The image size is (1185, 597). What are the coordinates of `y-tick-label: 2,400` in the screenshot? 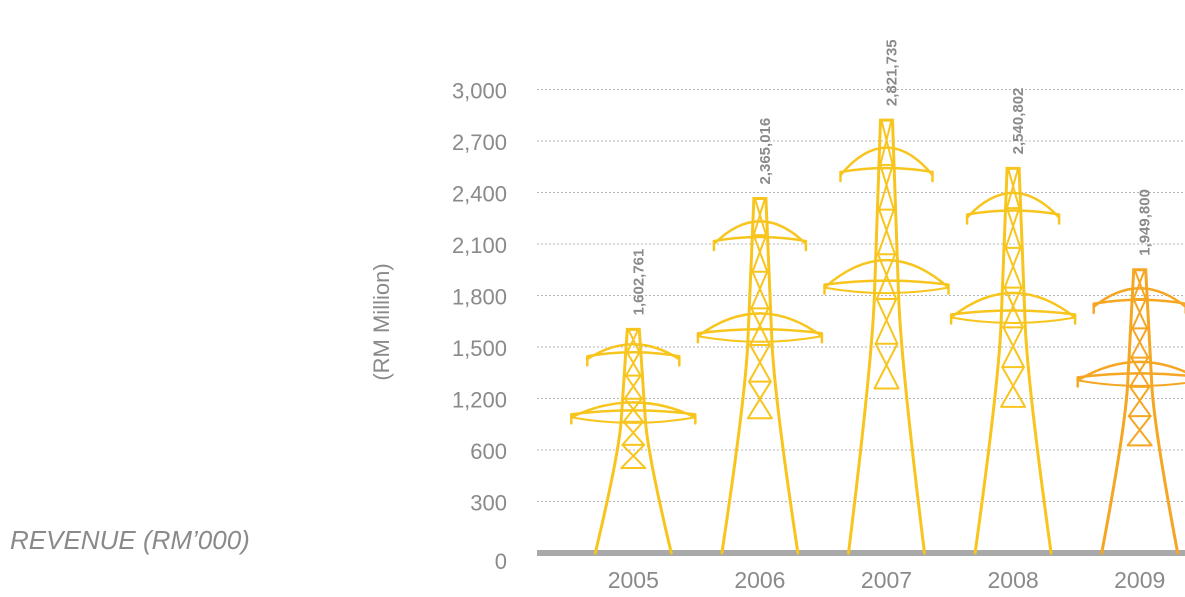 It's located at (479, 193).